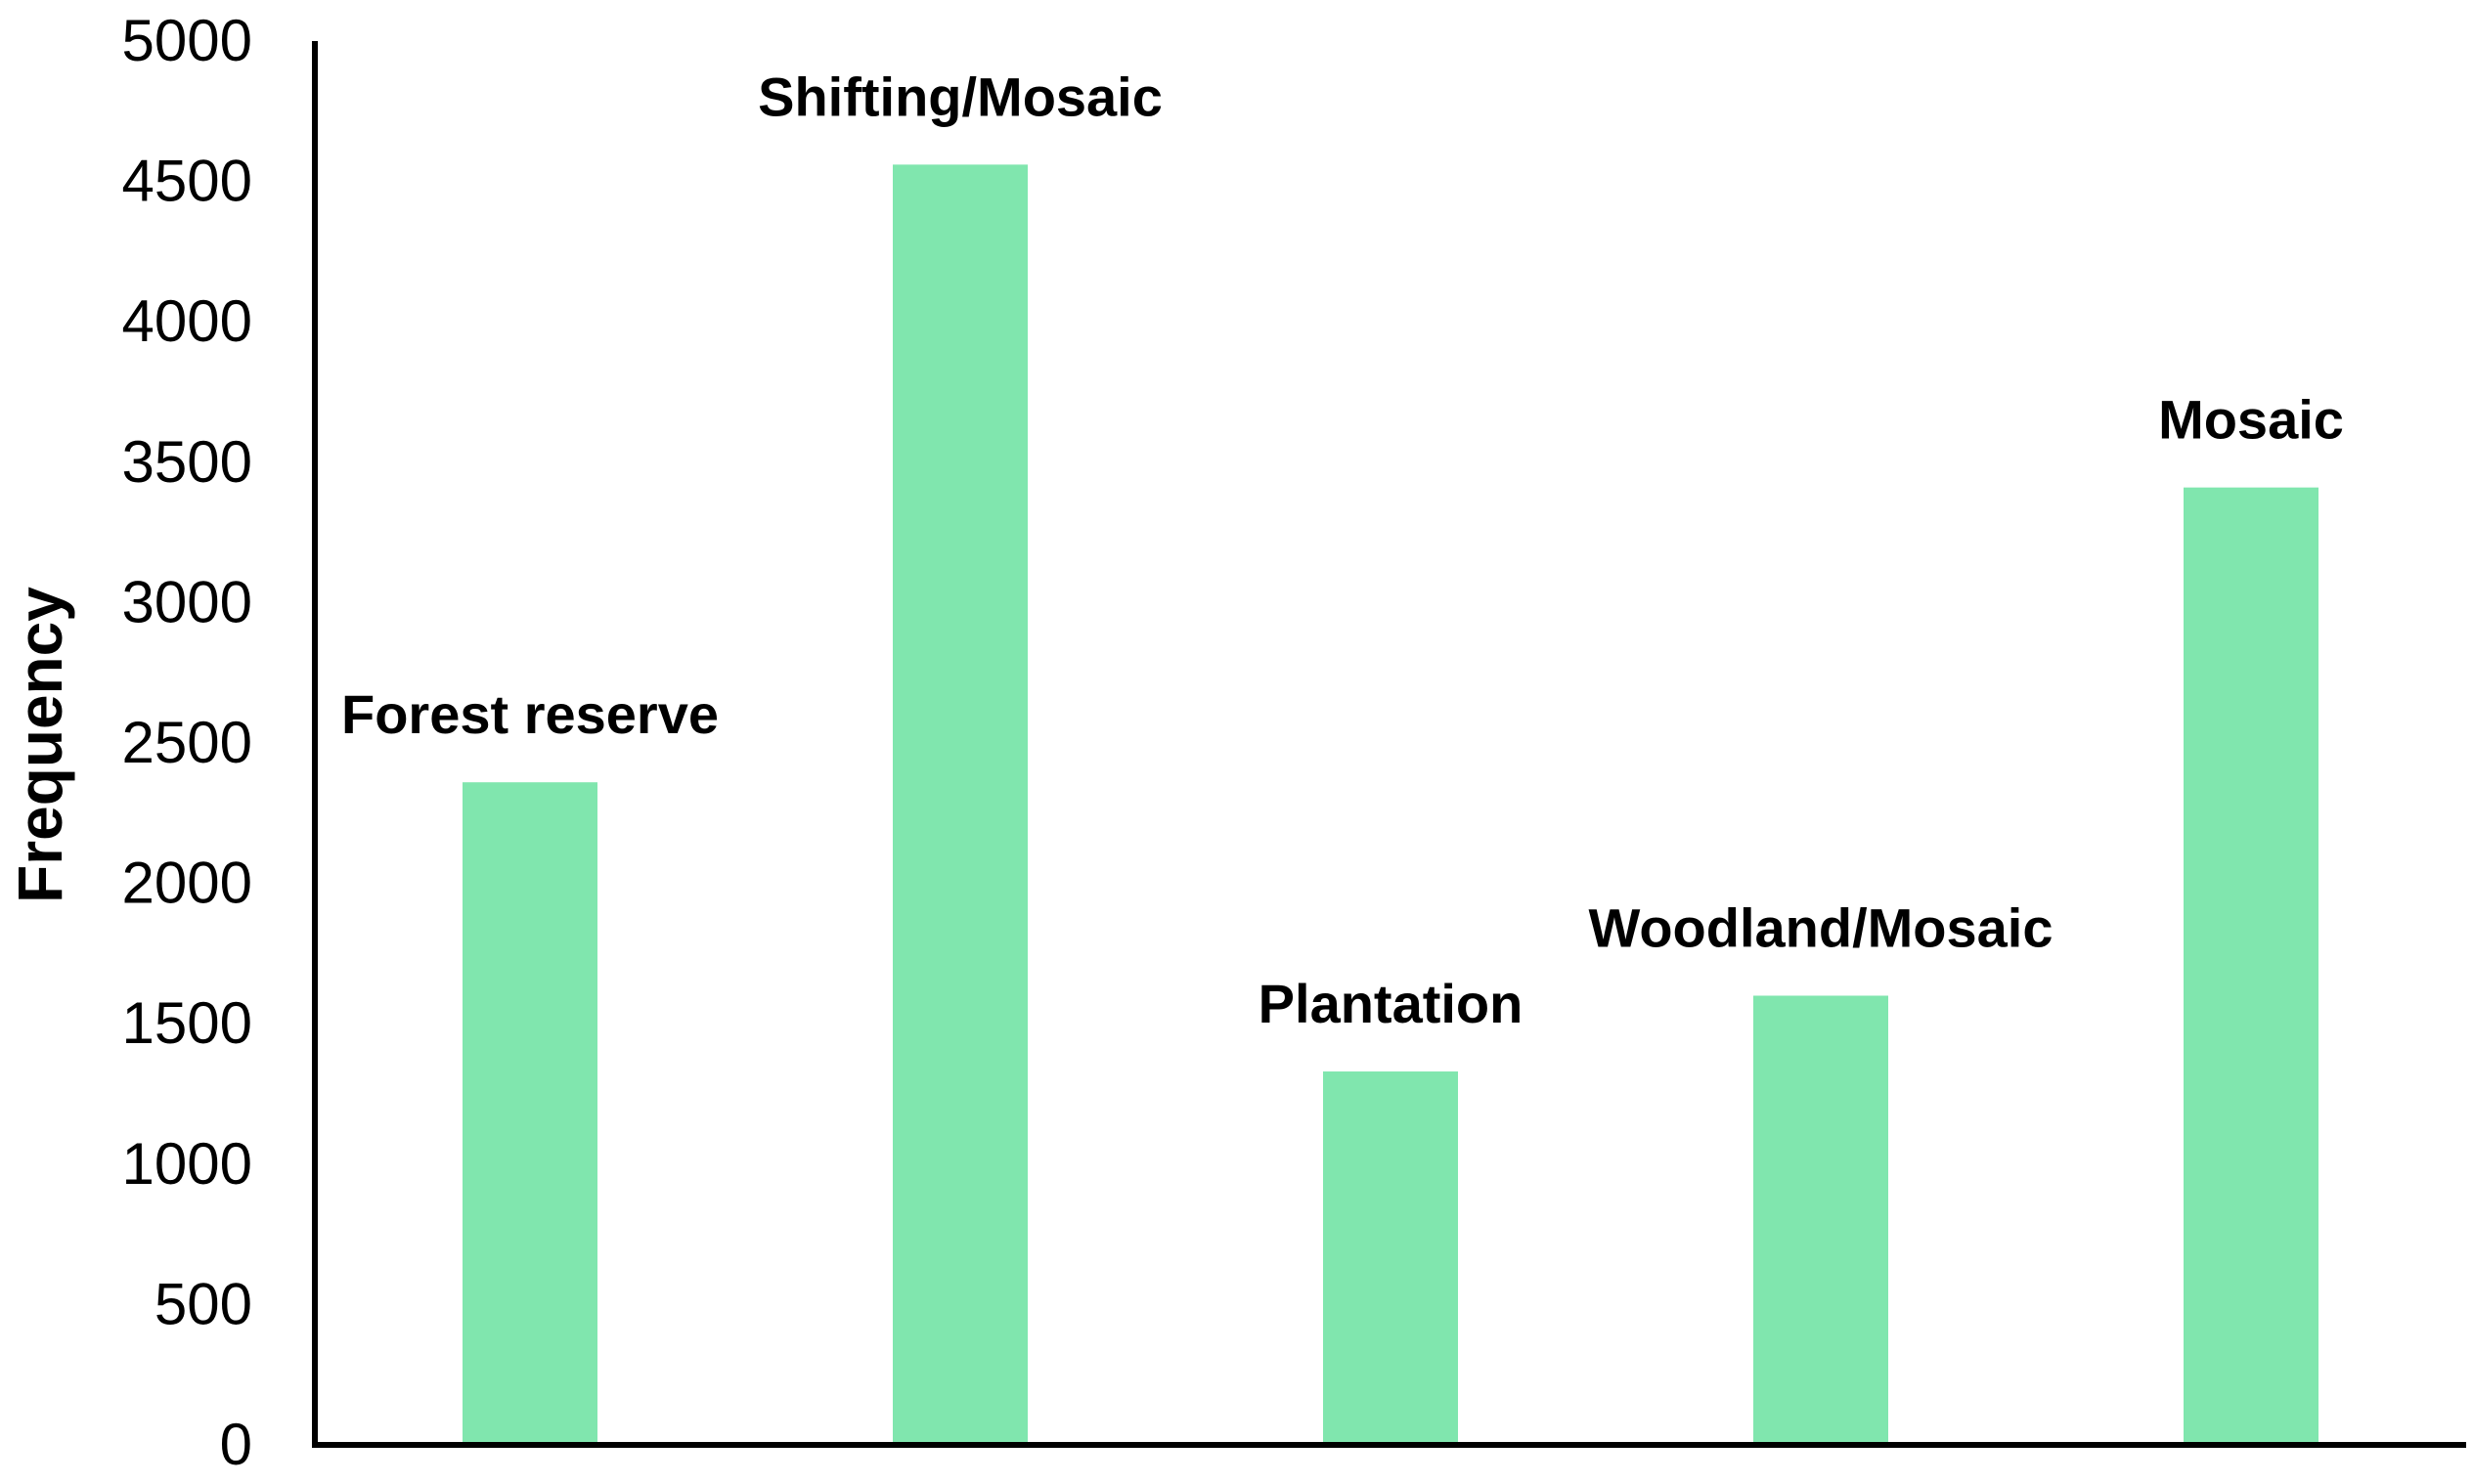 The width and height of the screenshot is (2473, 1484). Describe the element at coordinates (236, 1444) in the screenshot. I see `y-tick-label: 0` at that location.